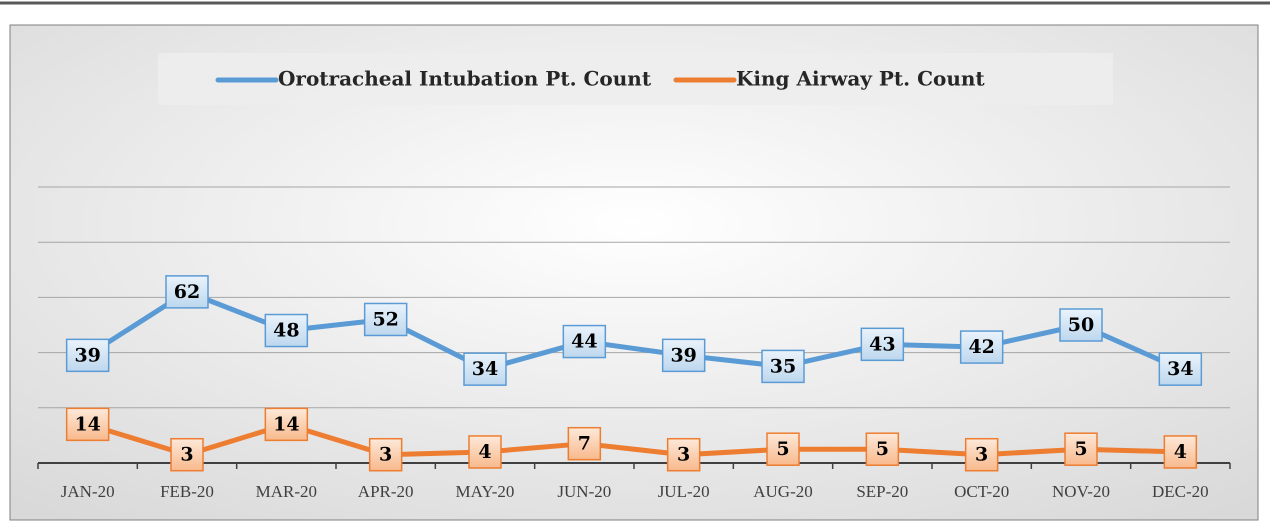 This screenshot has height=523, width=1270. I want to click on x-tick-label: MAY-20, so click(485, 491).